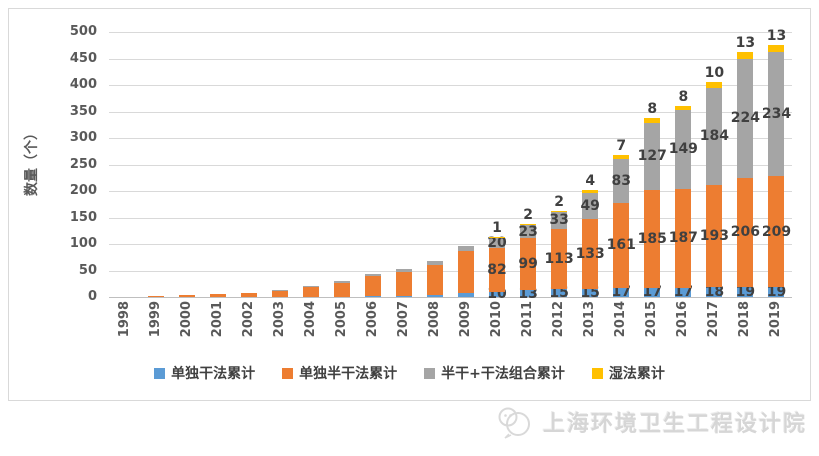  What do you see at coordinates (776, 49) in the screenshot?
I see `bar-segment-2019-湿法累计` at bounding box center [776, 49].